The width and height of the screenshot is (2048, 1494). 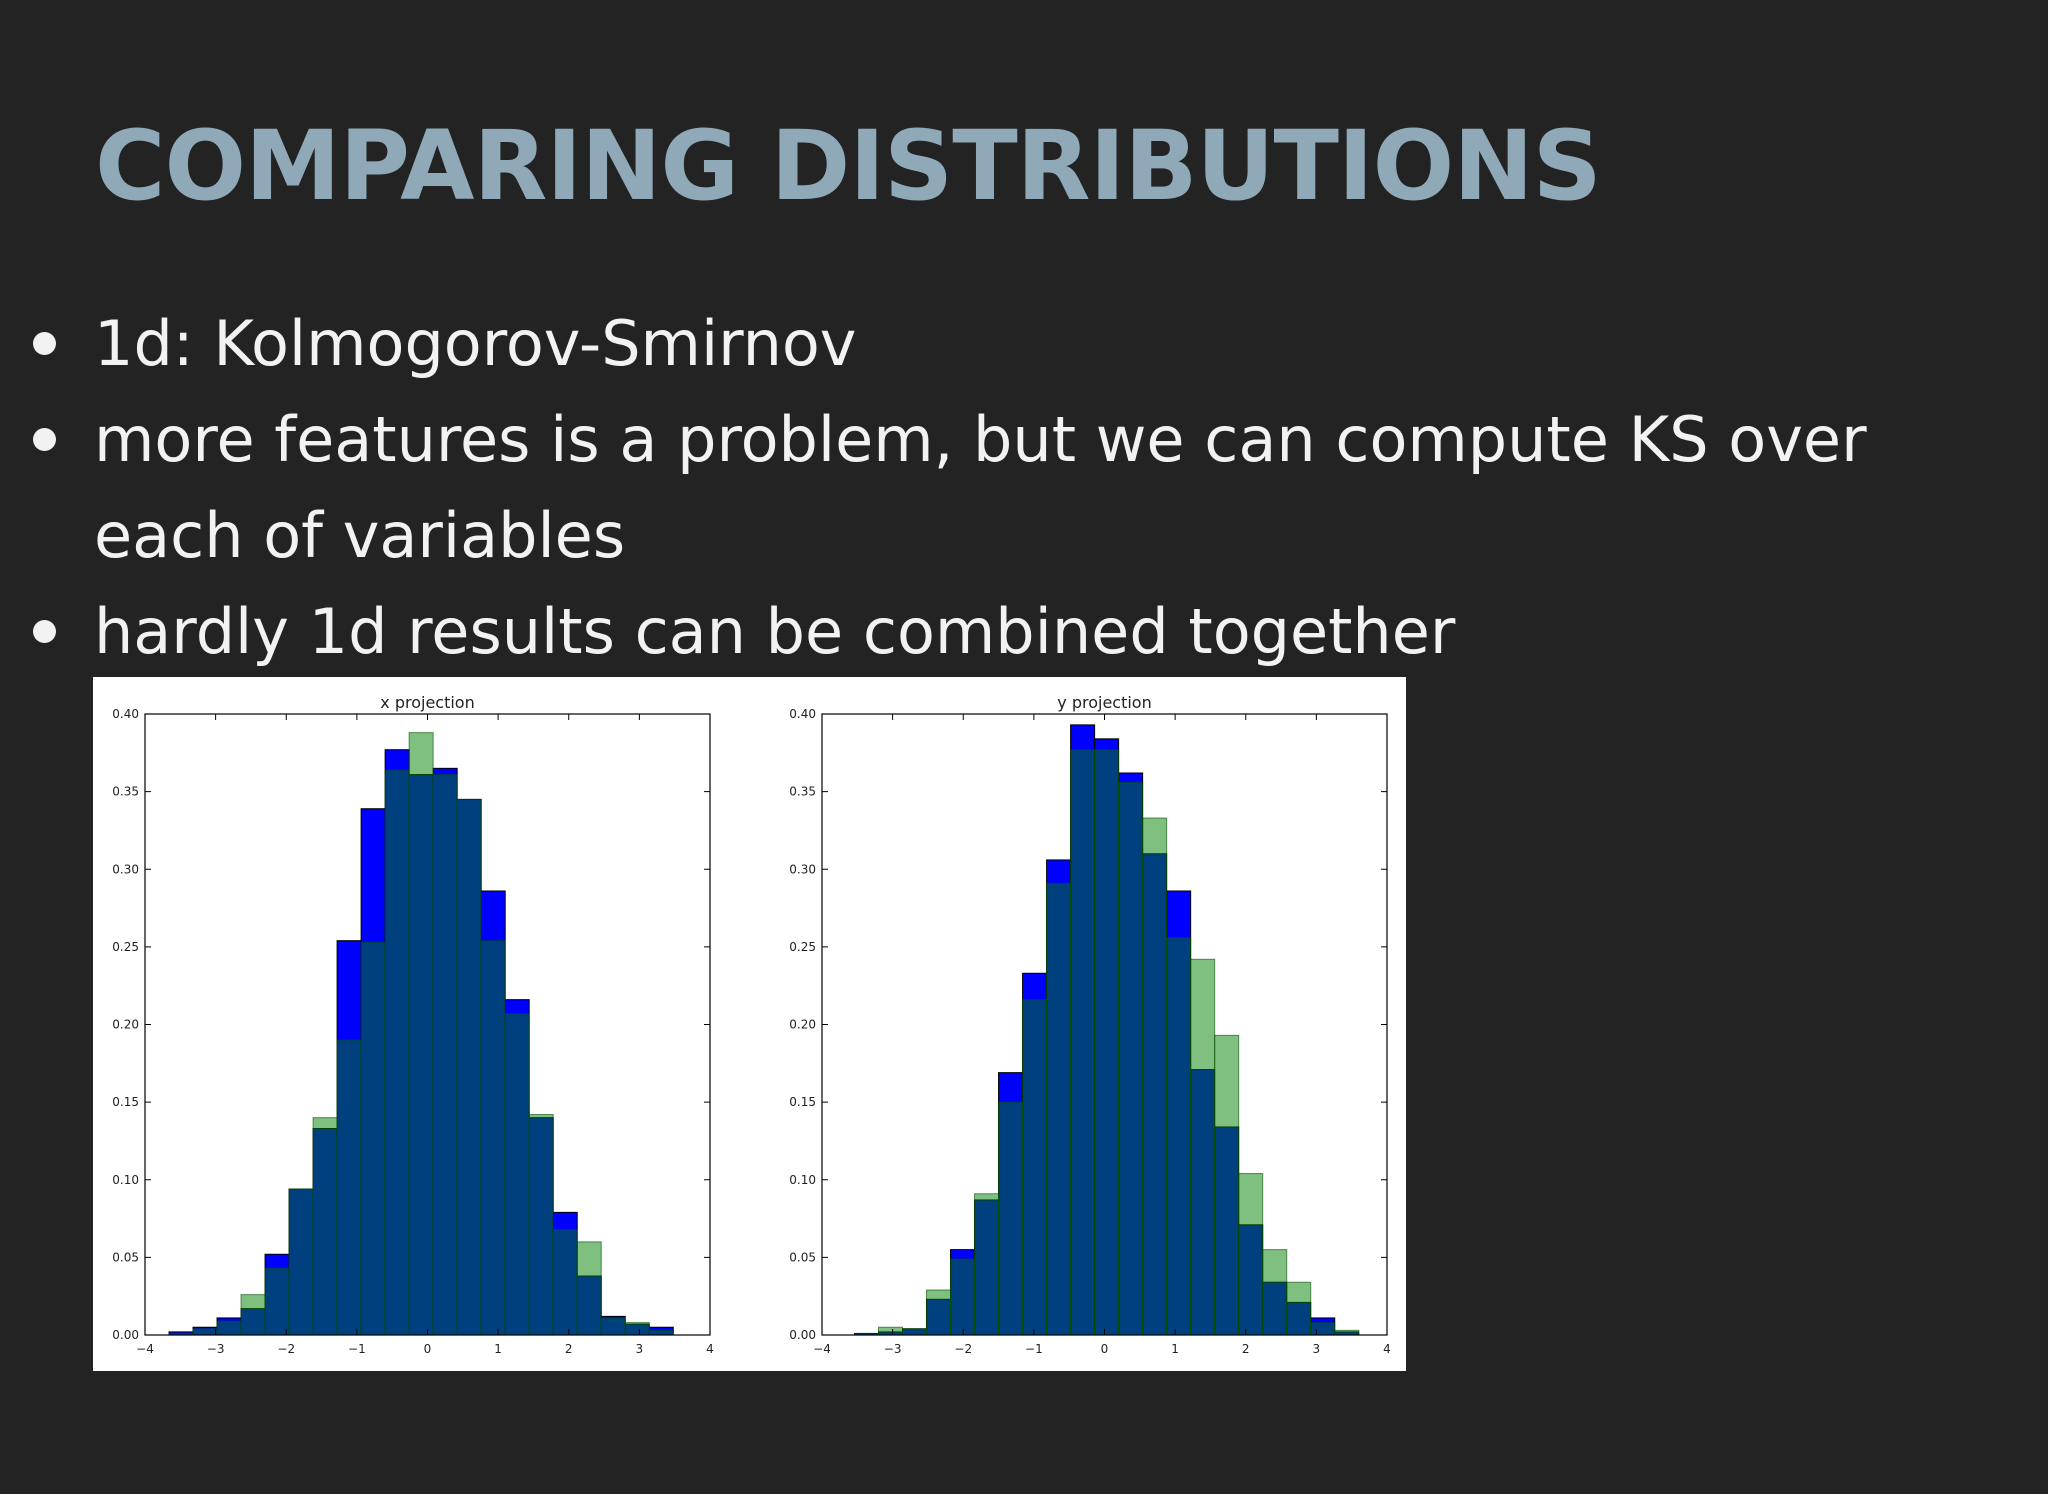 What do you see at coordinates (1104, 702) in the screenshot?
I see `plot-title: y projection` at bounding box center [1104, 702].